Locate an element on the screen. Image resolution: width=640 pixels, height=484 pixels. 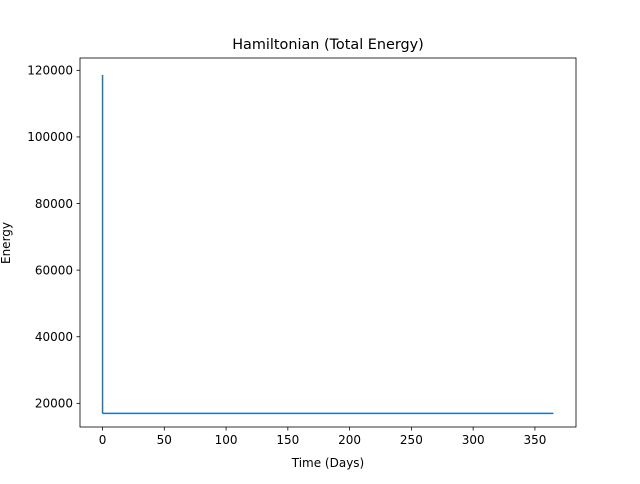
x-axis-ticks: 0 50 100 150 200 250 300 350 is located at coordinates (322, 437).